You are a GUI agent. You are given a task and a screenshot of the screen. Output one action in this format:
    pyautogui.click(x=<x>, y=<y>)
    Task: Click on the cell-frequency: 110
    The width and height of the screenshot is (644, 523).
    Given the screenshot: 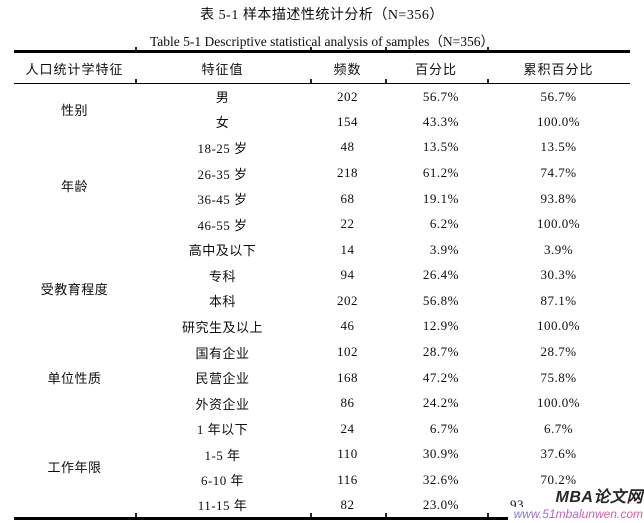 What is the action you would take?
    pyautogui.click(x=347, y=454)
    